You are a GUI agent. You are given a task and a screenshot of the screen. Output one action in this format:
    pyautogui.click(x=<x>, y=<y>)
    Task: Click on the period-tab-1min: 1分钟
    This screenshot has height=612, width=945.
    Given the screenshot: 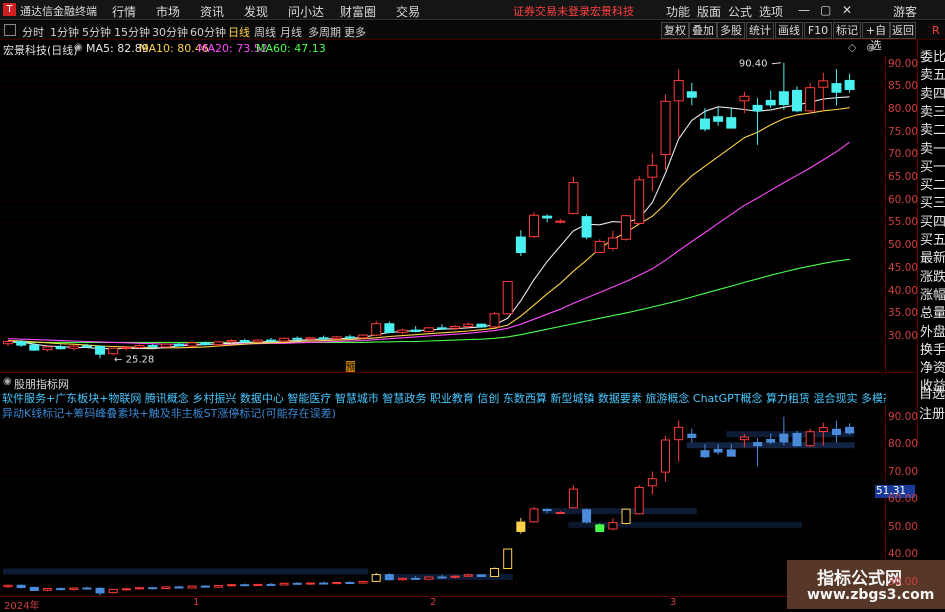 What is the action you would take?
    pyautogui.click(x=64, y=32)
    